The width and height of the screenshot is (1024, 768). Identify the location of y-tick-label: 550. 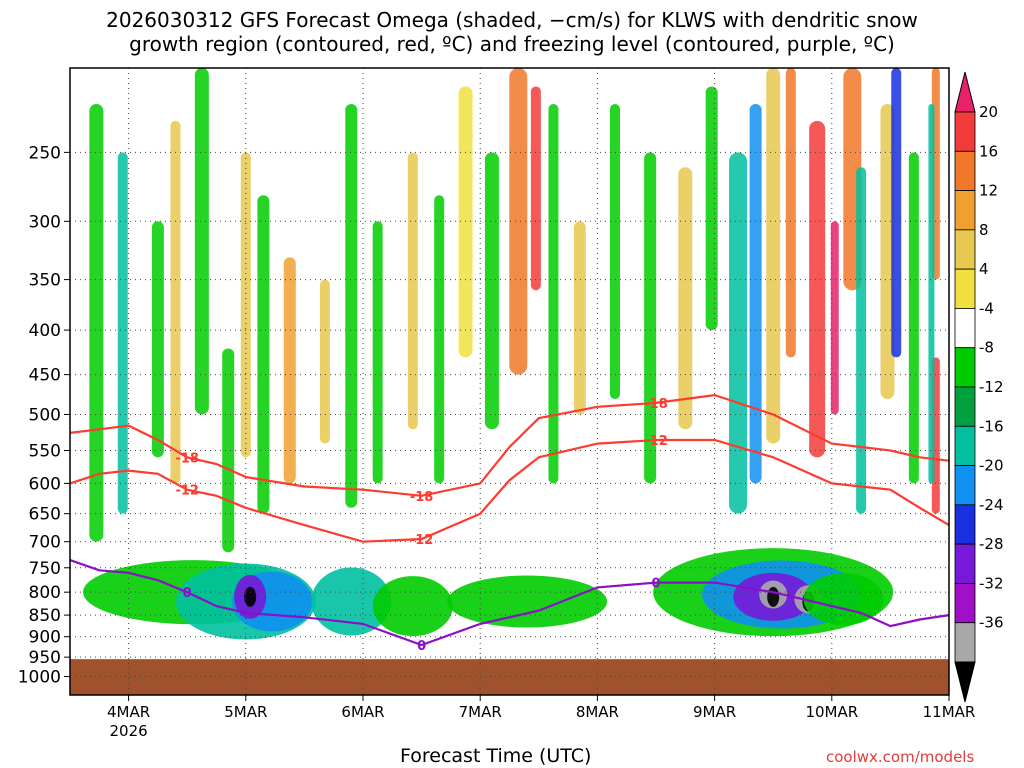
(45, 452).